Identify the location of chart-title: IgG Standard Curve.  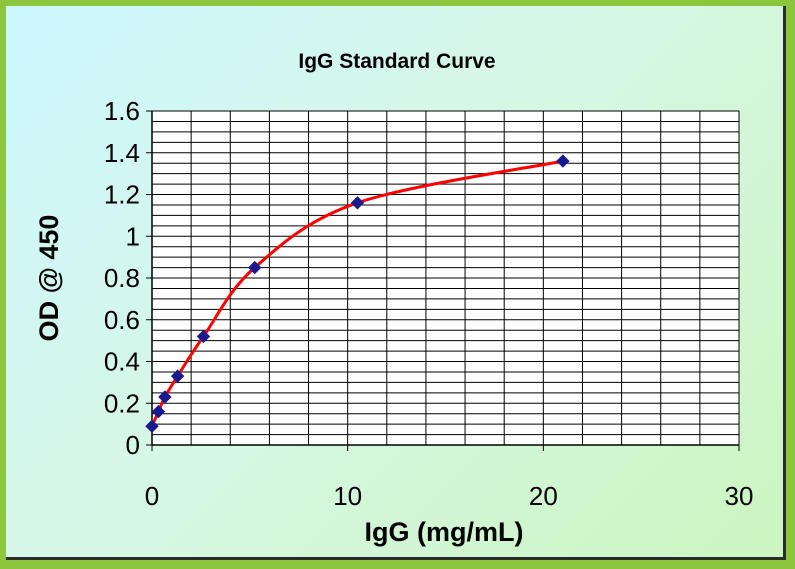
(396, 61).